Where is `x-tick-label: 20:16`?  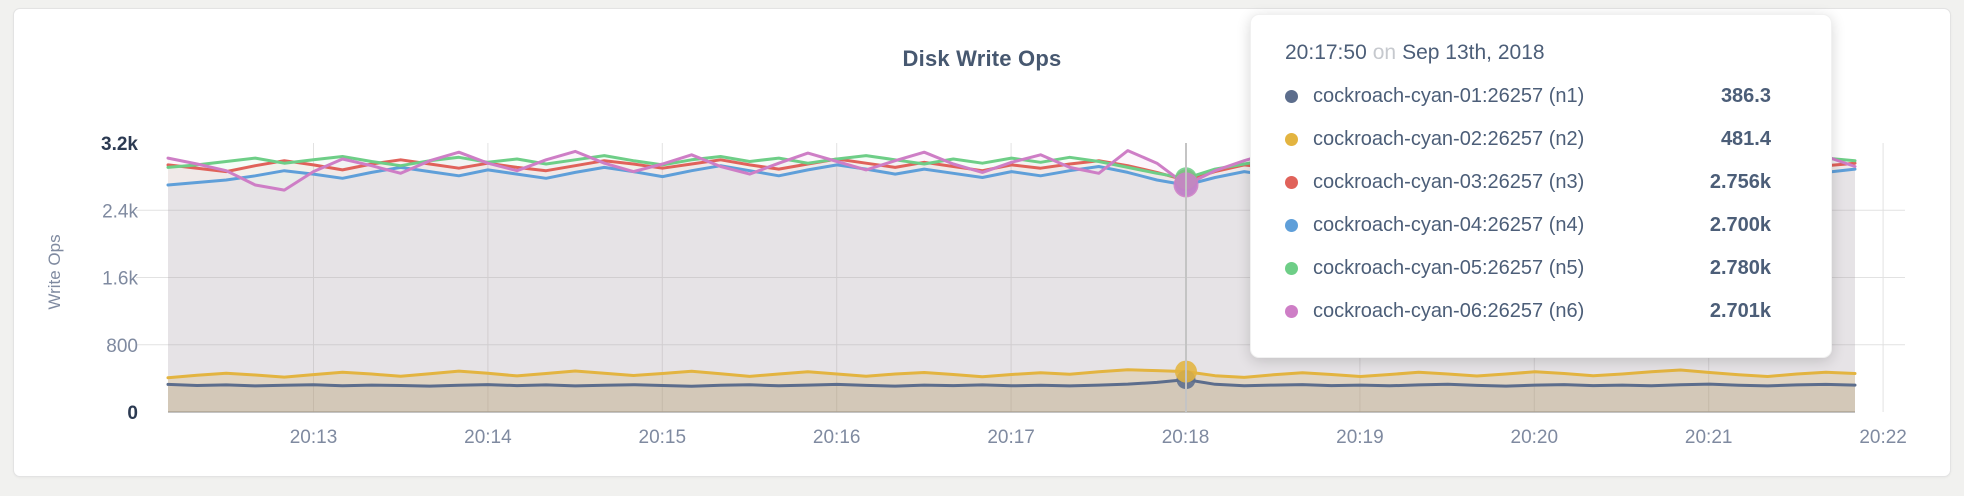
x-tick-label: 20:16 is located at coordinates (837, 437).